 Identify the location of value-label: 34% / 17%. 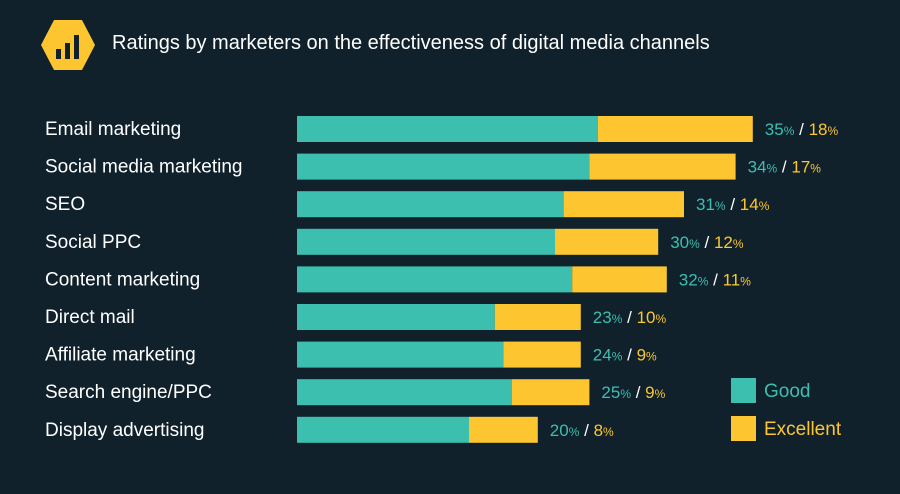
(785, 167).